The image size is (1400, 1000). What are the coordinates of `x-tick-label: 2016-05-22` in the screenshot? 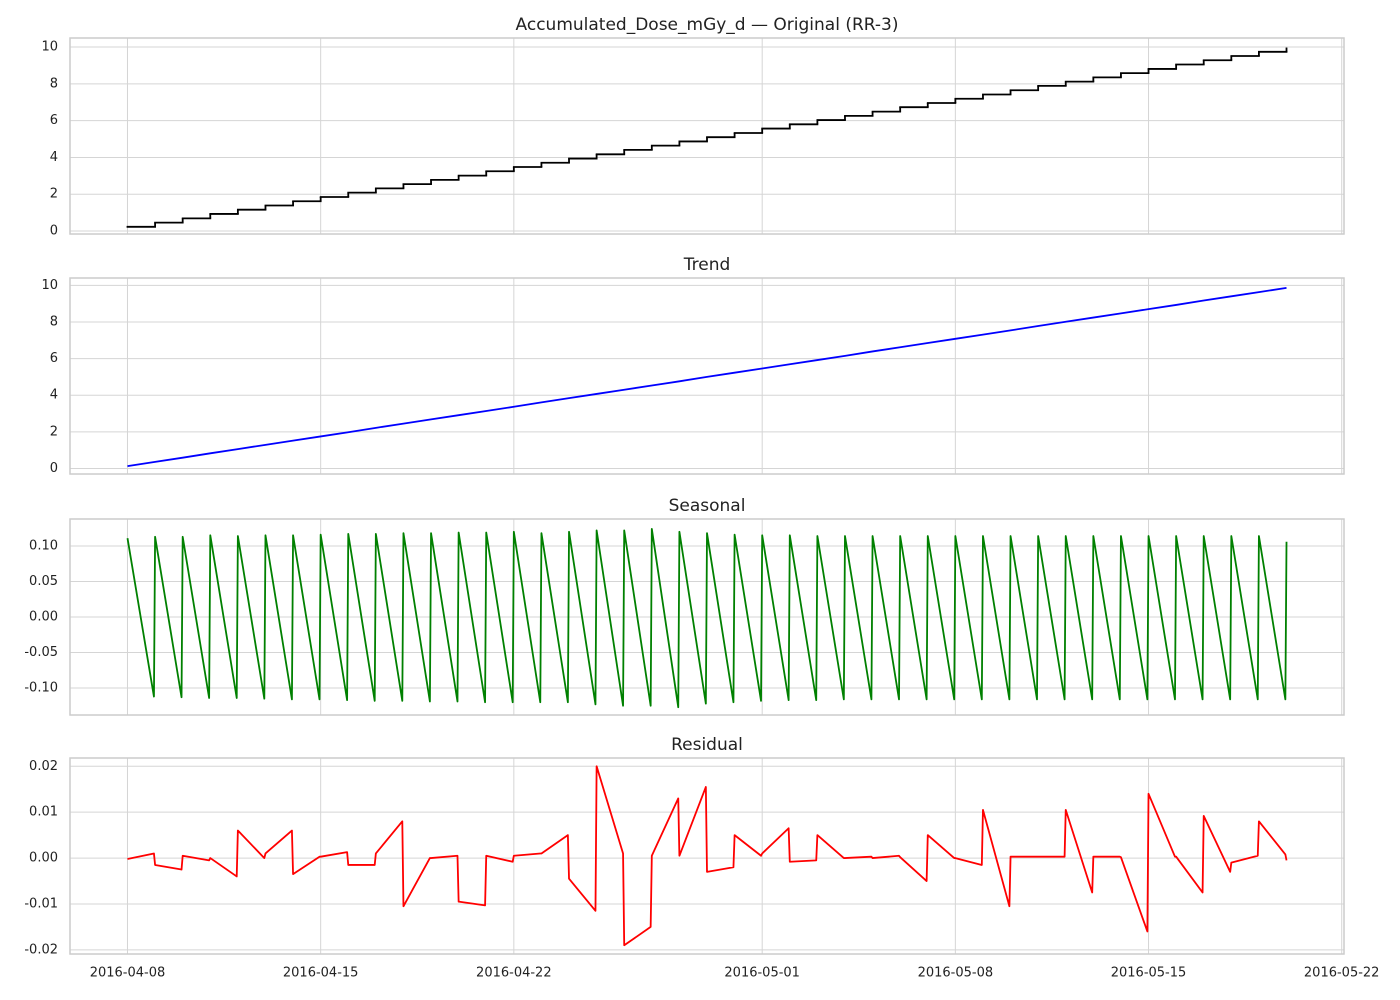 It's located at (1342, 973).